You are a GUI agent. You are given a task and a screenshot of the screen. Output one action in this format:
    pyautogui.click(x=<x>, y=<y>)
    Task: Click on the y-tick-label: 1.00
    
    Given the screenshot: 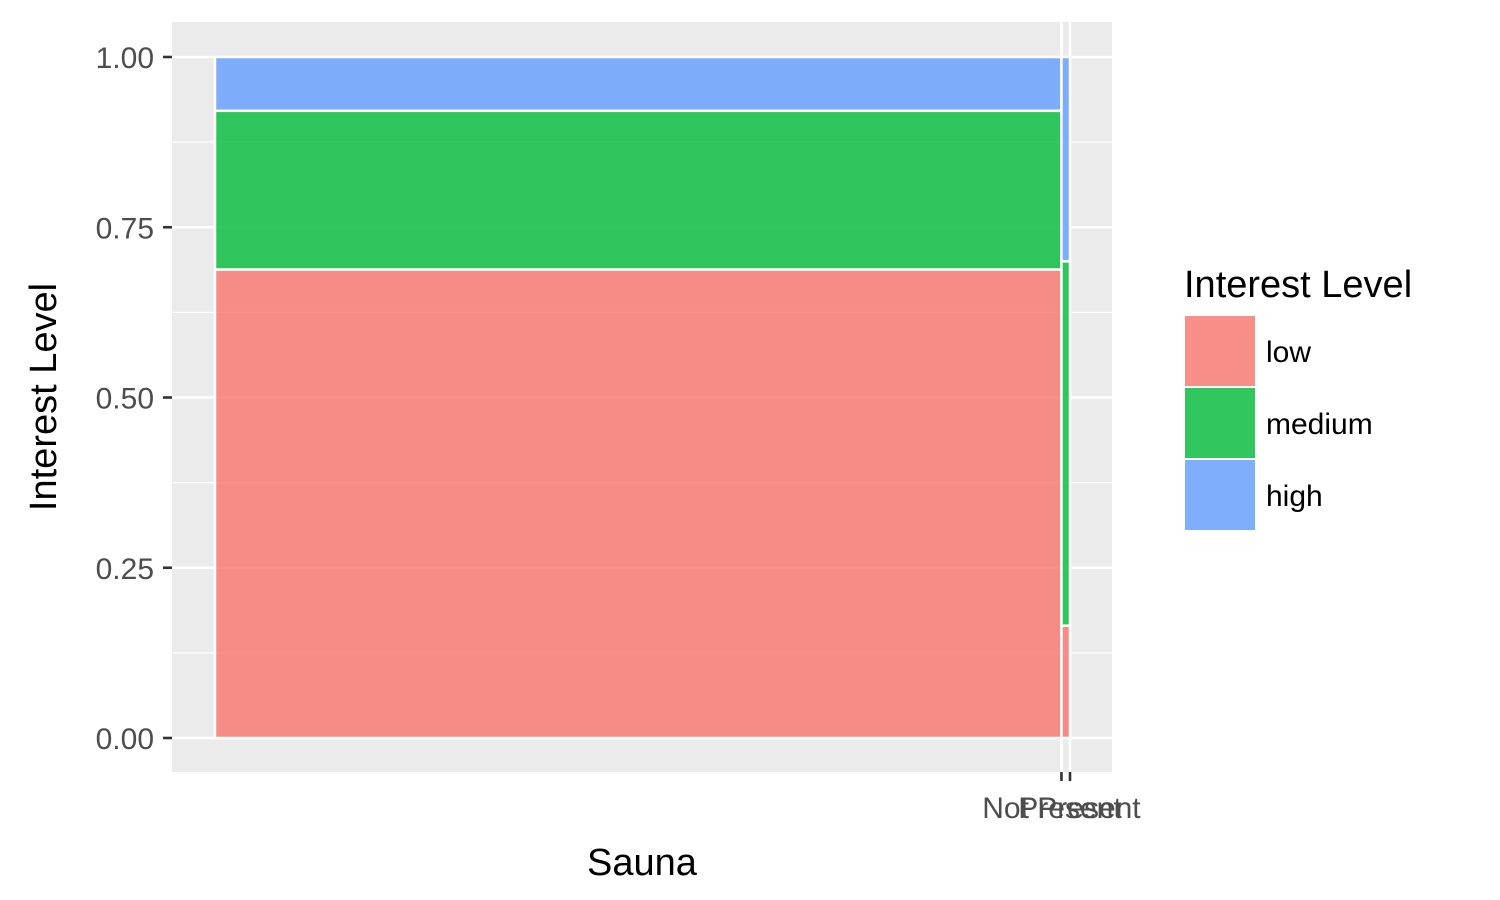 What is the action you would take?
    pyautogui.click(x=125, y=58)
    